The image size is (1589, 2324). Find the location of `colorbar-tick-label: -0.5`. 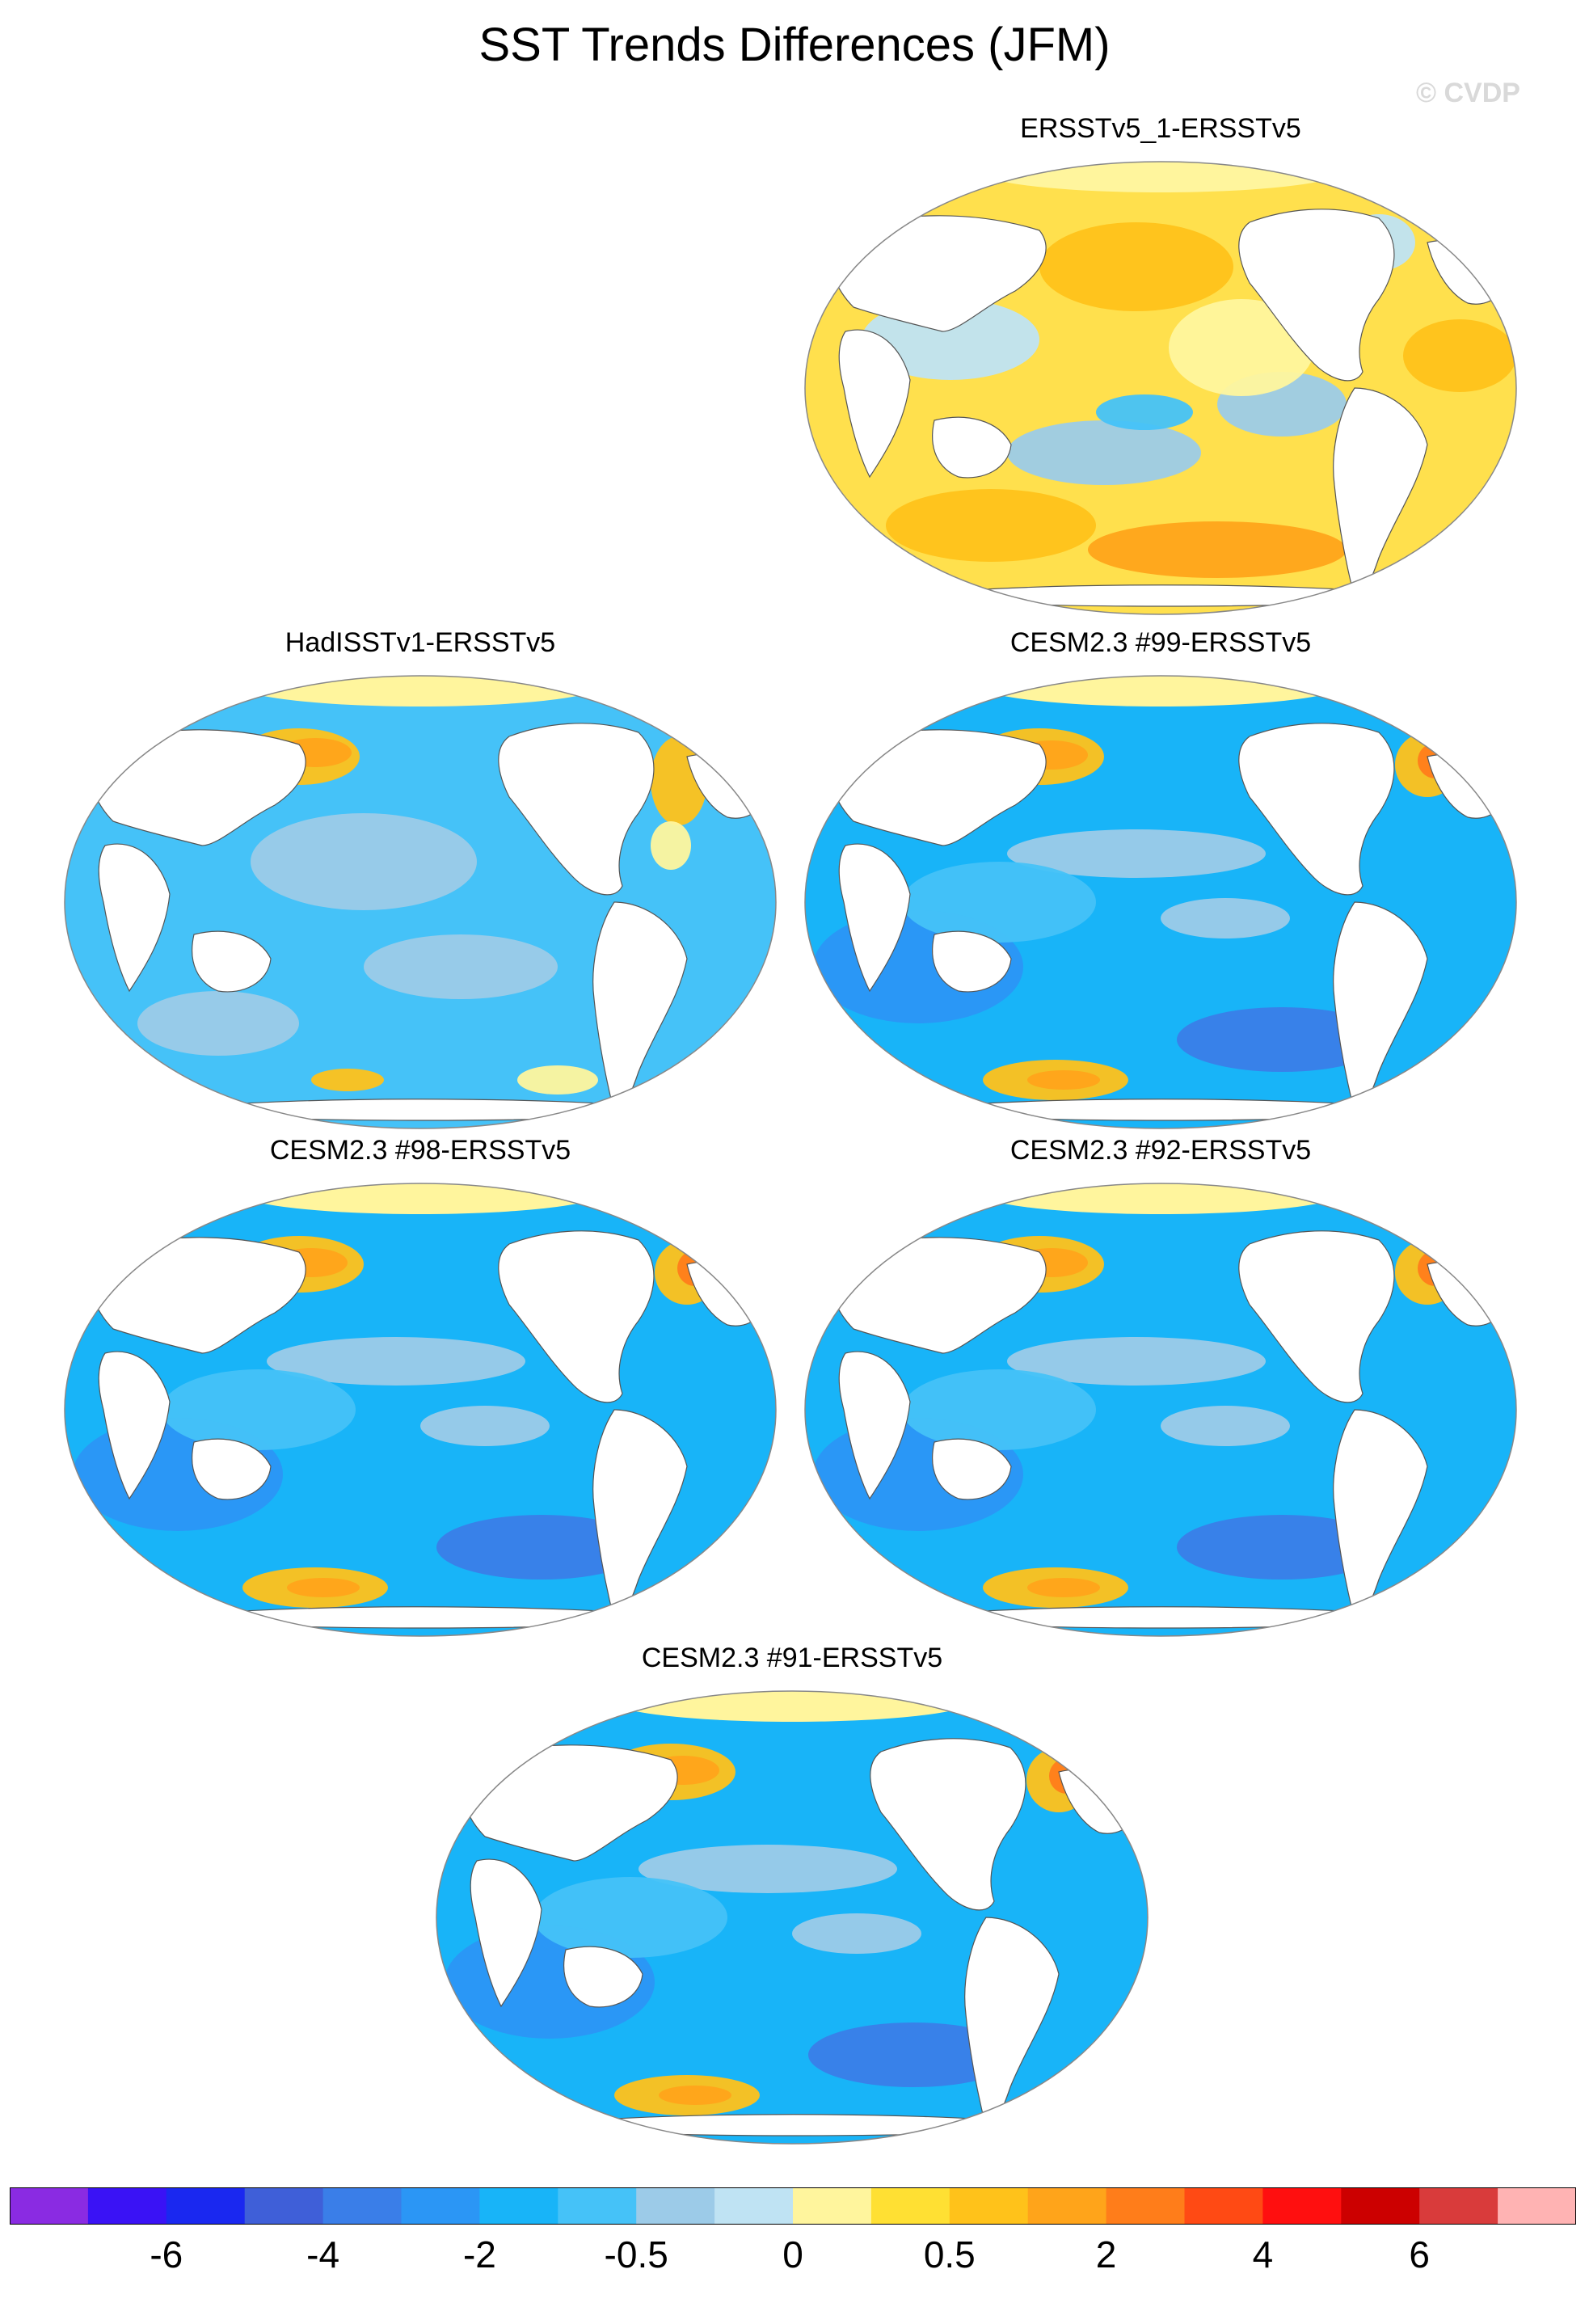

colorbar-tick-label: -0.5 is located at coordinates (636, 2254).